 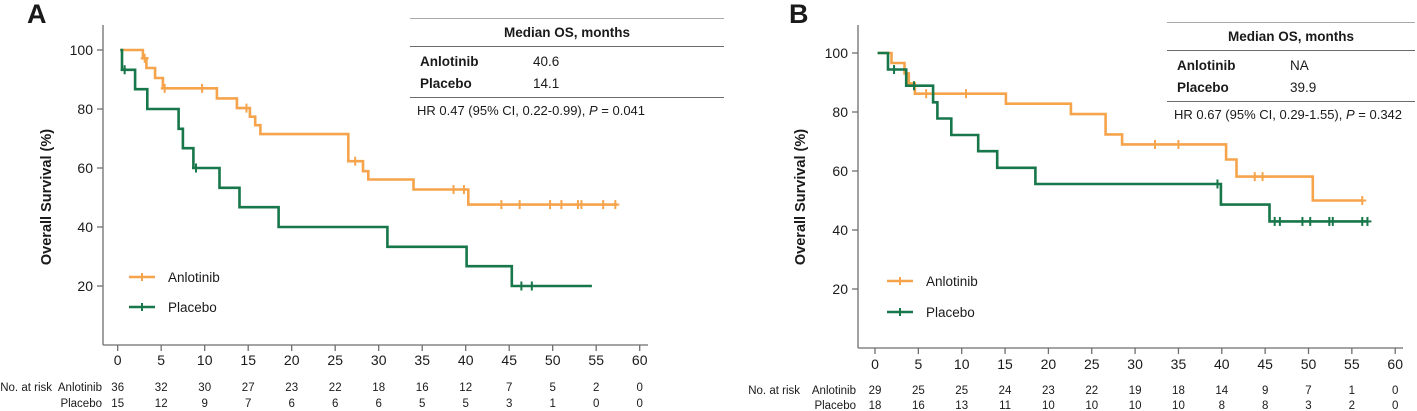 I want to click on x-tick-label: 30, so click(x=379, y=360).